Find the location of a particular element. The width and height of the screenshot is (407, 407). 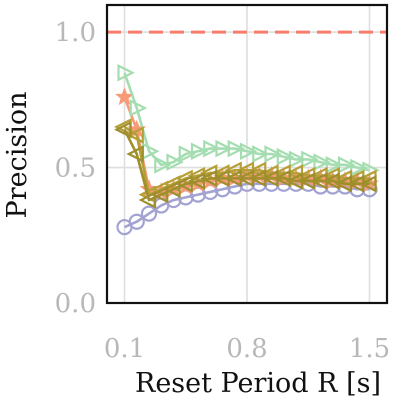

x-tick-label: 1.5 is located at coordinates (369, 349).